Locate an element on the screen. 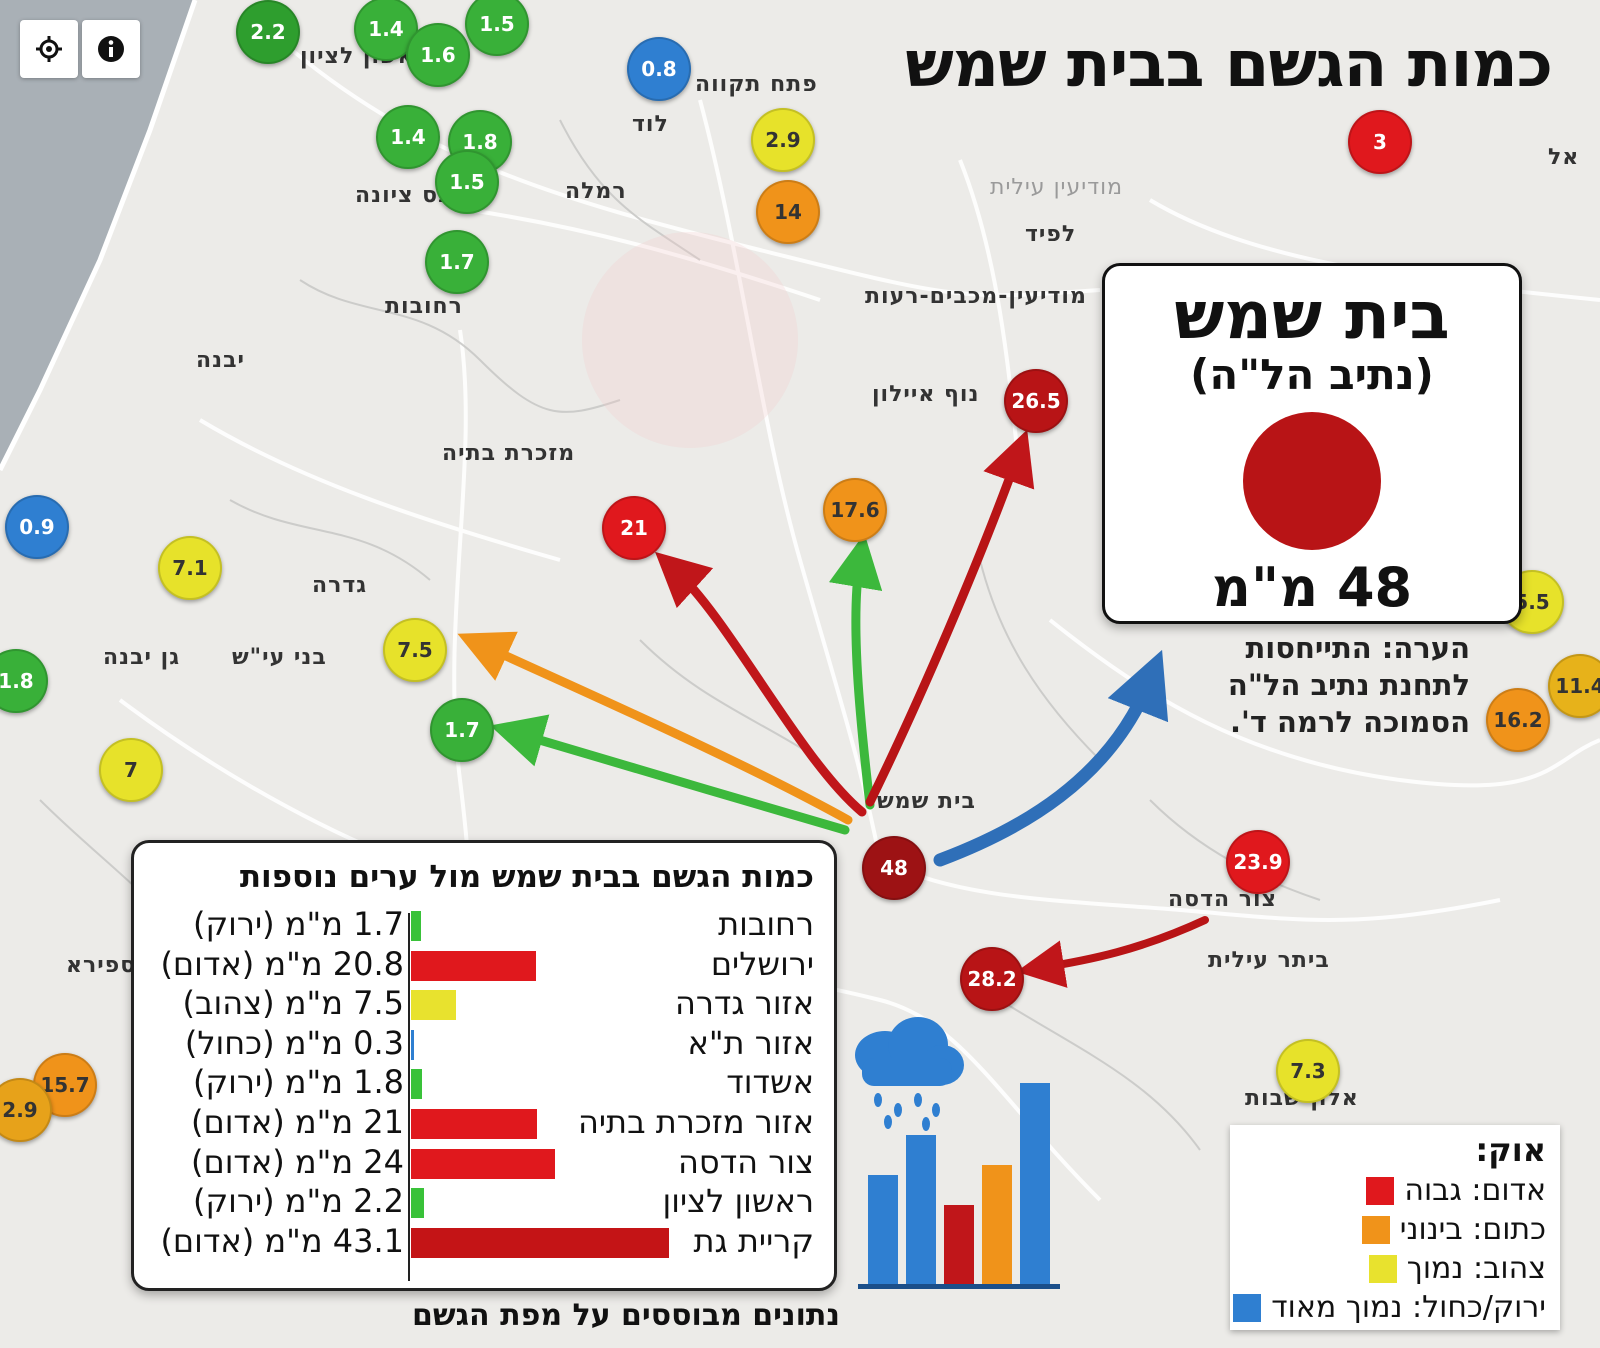 The width and height of the screenshot is (1600, 1348). row-amount: 20.8 מ"מ (אדום) is located at coordinates (282, 963).